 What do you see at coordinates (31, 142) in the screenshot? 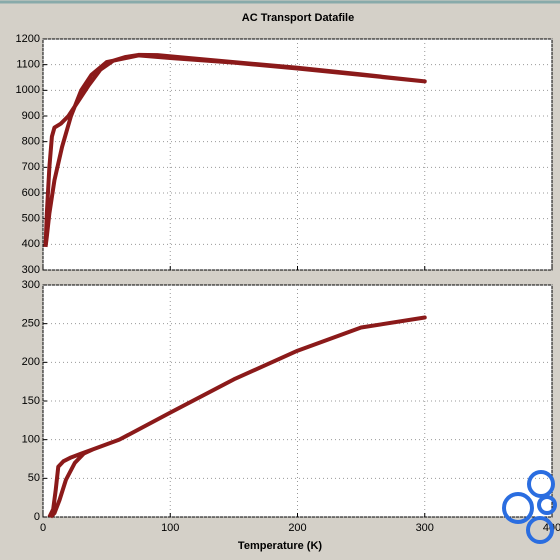
I see `y-tick-label: 800` at bounding box center [31, 142].